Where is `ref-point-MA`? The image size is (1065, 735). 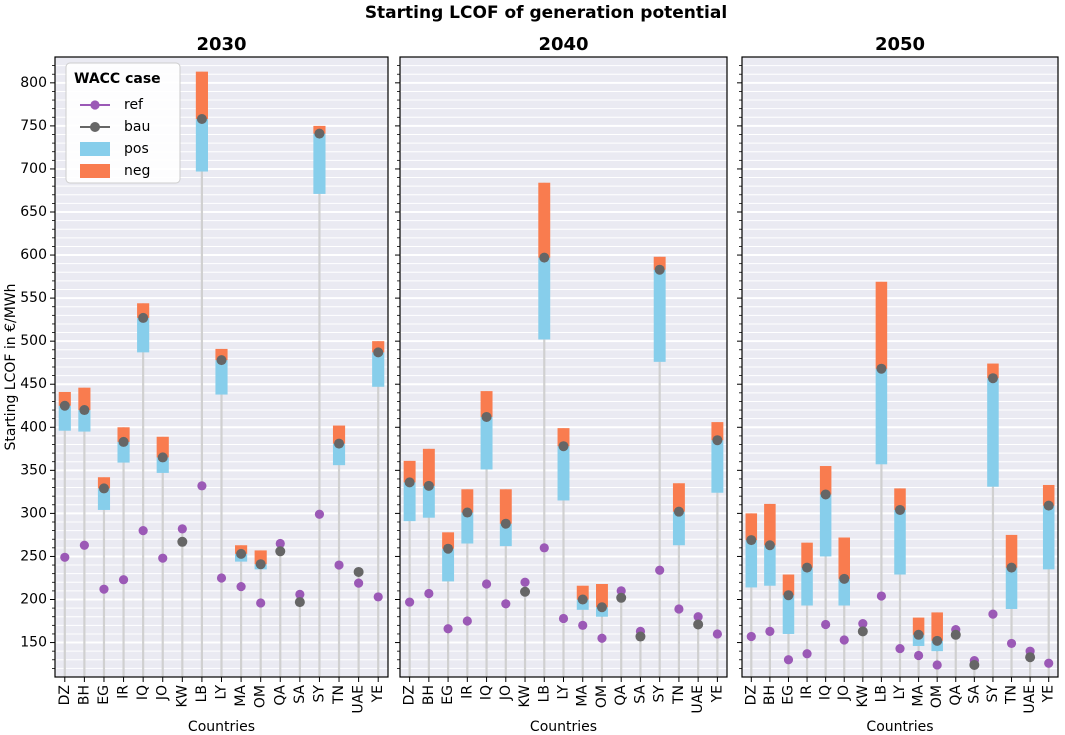 ref-point-MA is located at coordinates (918, 655).